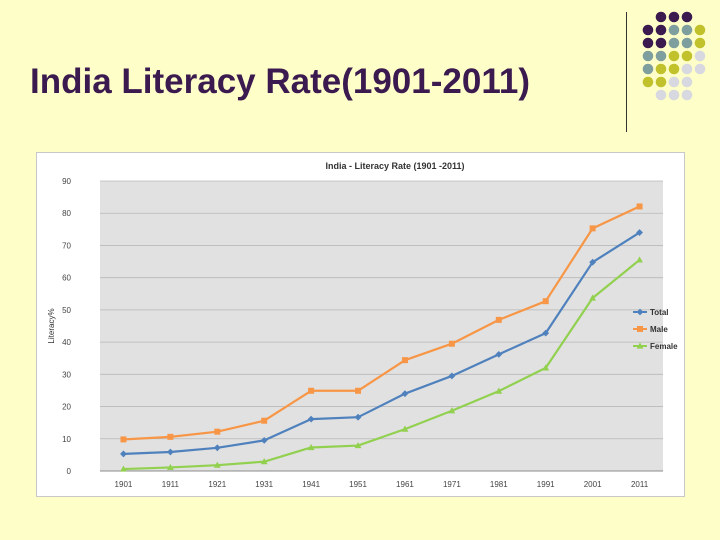 The width and height of the screenshot is (720, 540). I want to click on x-tick-label: 1981, so click(499, 484).